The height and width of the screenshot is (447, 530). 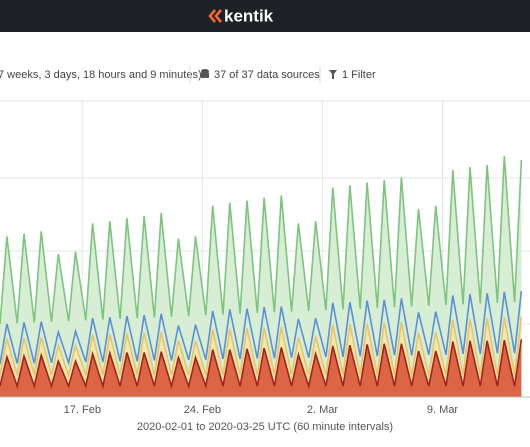 What do you see at coordinates (215, 16) in the screenshot?
I see `logo-icon` at bounding box center [215, 16].